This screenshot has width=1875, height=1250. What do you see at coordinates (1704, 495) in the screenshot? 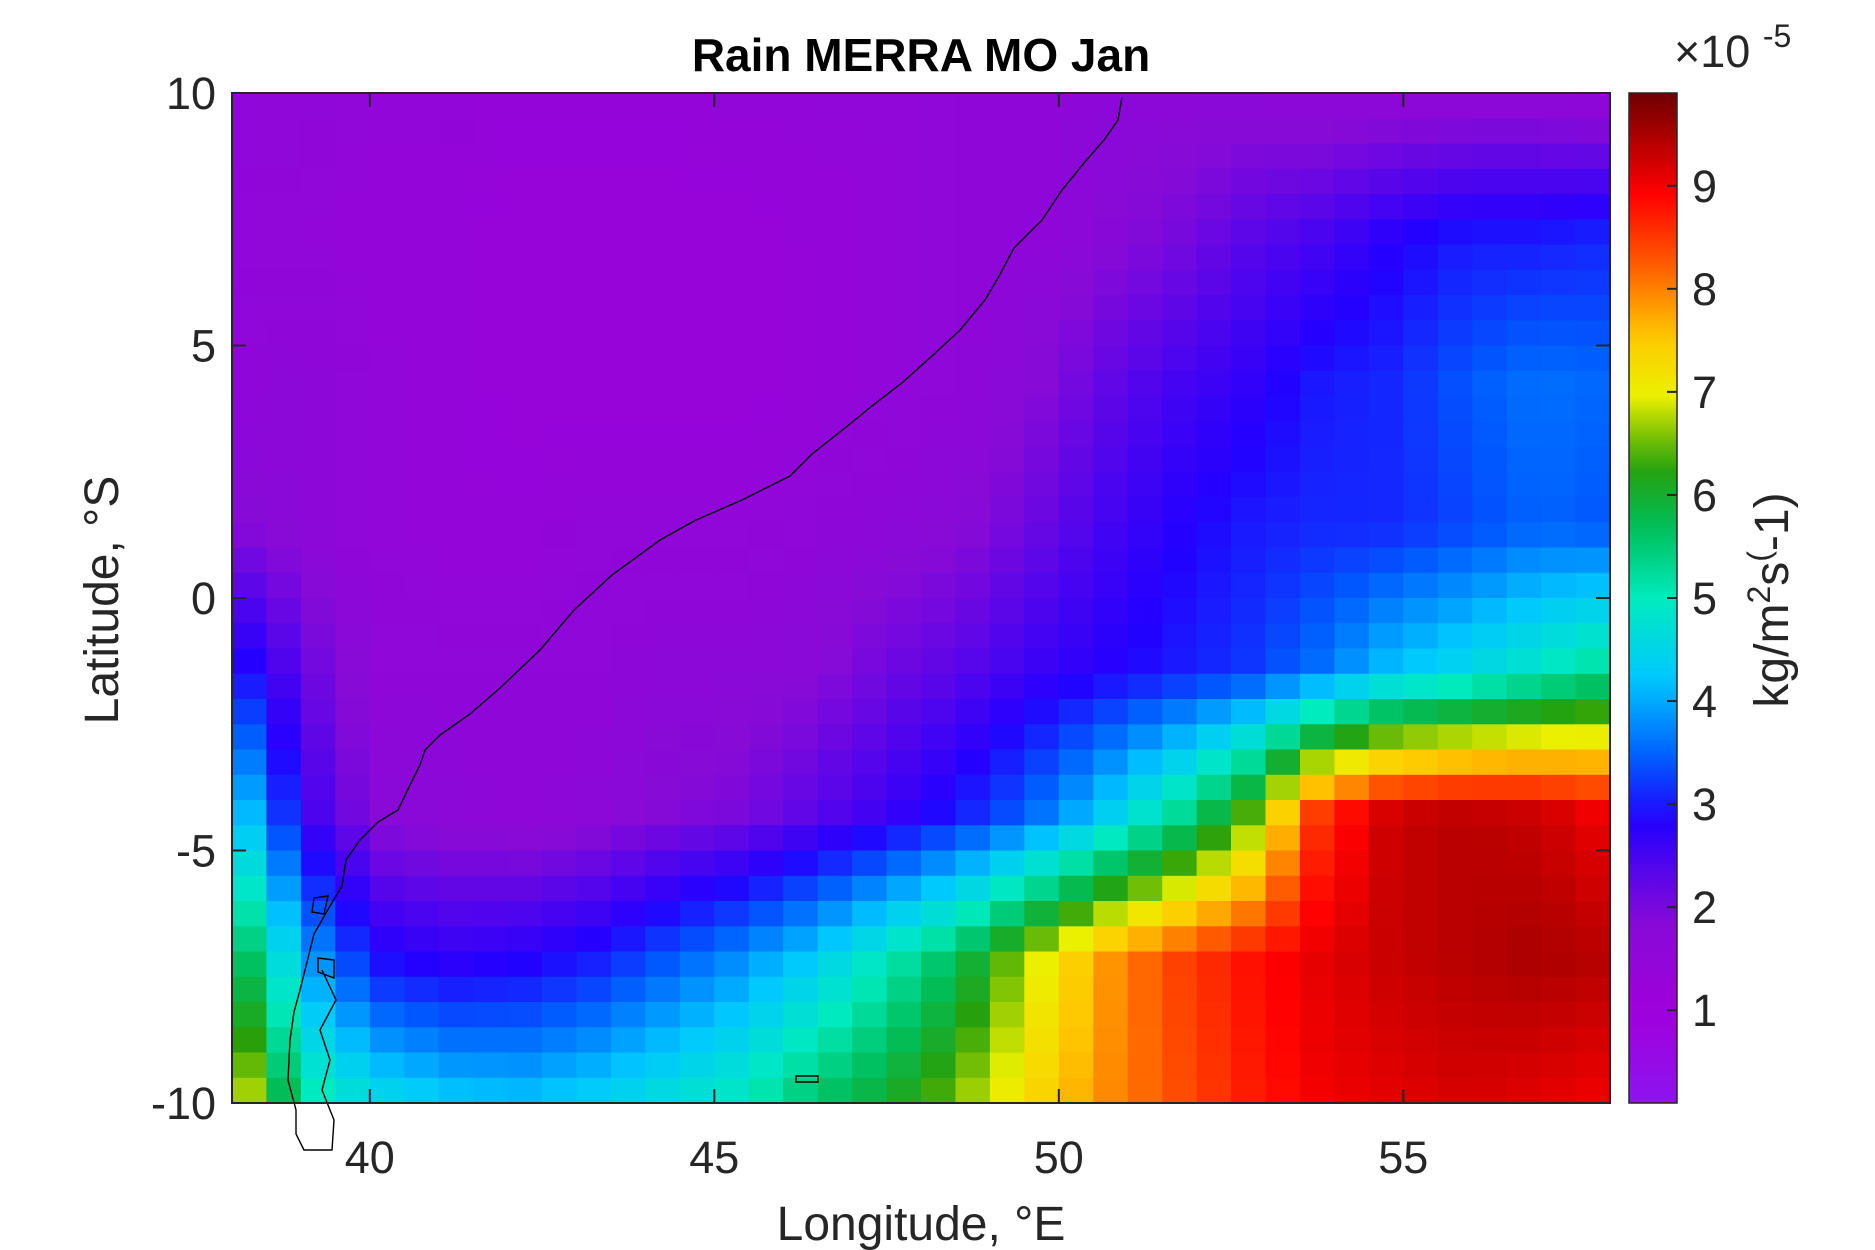
I see `colorbar-tick-label: 6` at bounding box center [1704, 495].